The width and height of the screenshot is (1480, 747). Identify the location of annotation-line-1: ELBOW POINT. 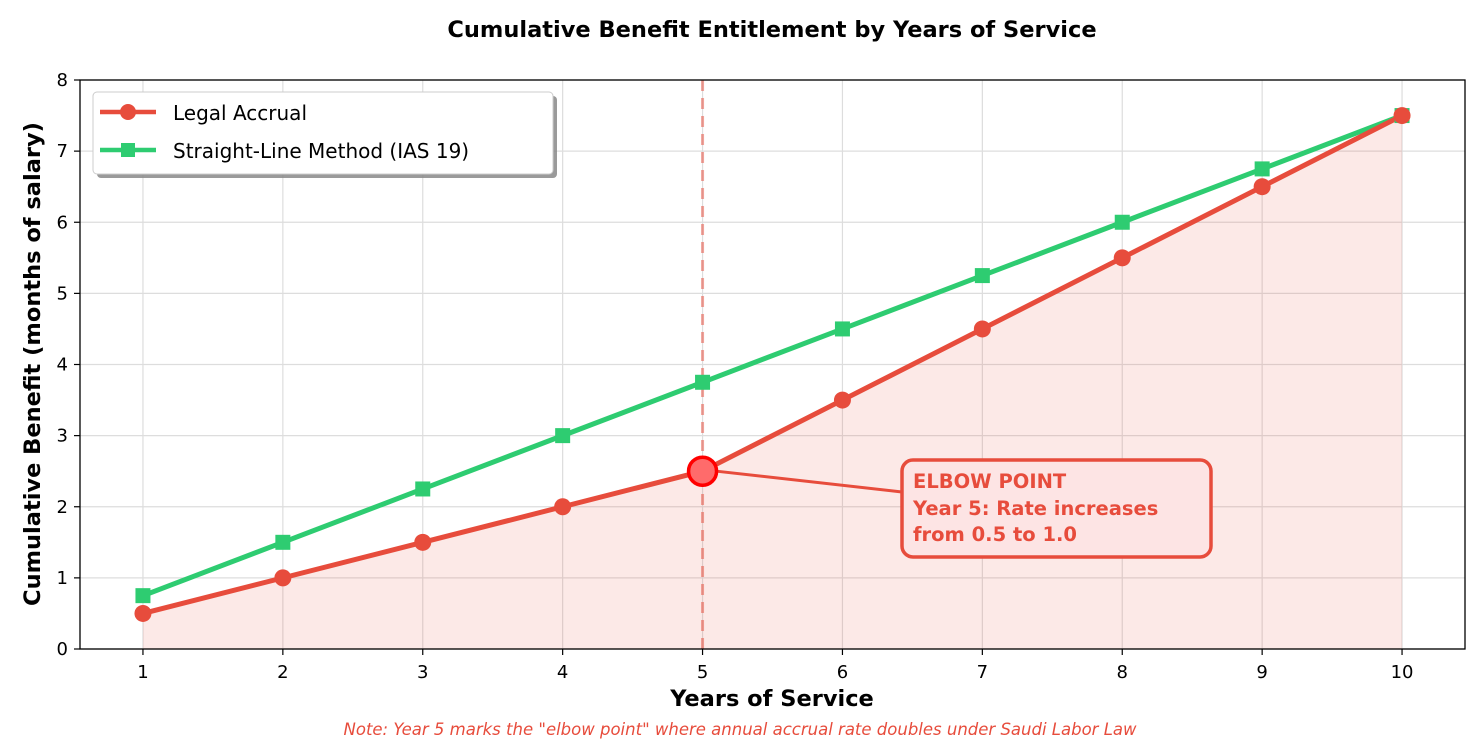
(990, 481).